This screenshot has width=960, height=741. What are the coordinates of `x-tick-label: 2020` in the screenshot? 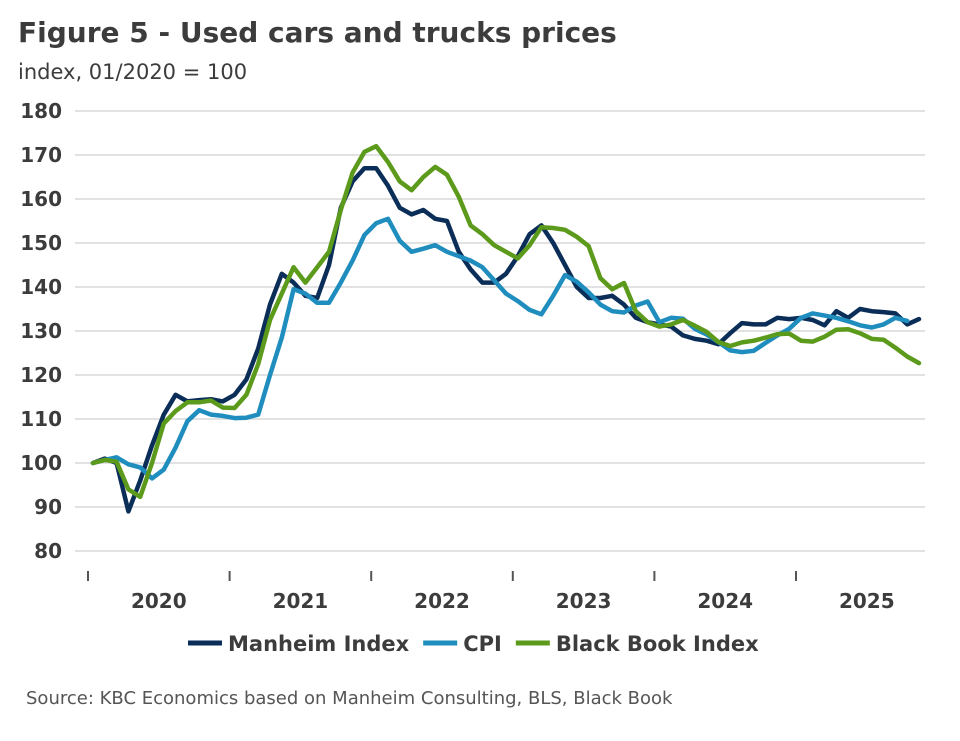 It's located at (159, 601).